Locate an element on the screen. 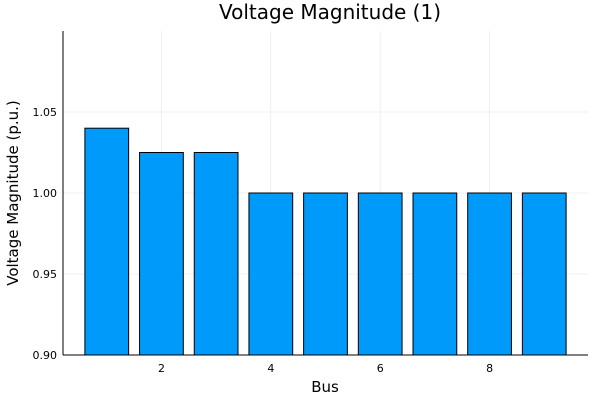 The image size is (600, 400). y-tick-label-0: 0.90 is located at coordinates (45, 355).